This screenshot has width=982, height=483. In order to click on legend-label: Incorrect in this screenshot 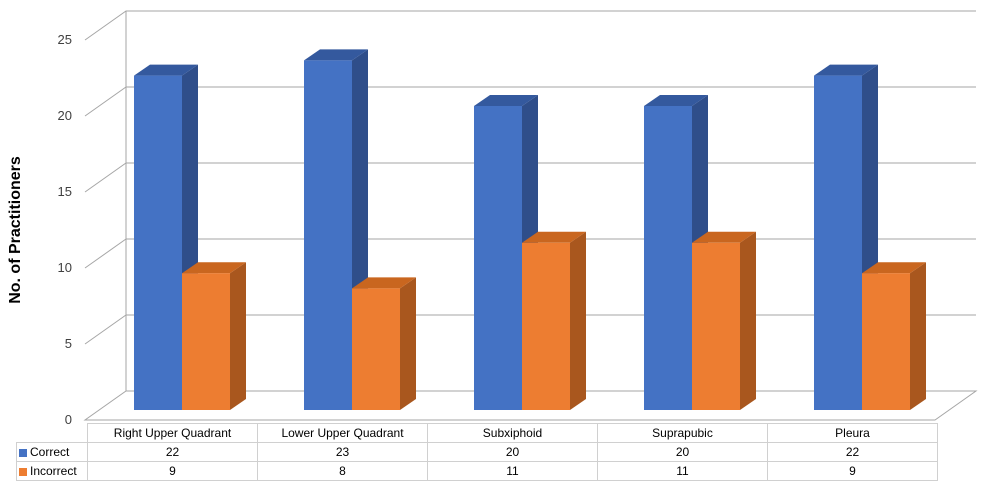, I will do `click(53, 471)`.